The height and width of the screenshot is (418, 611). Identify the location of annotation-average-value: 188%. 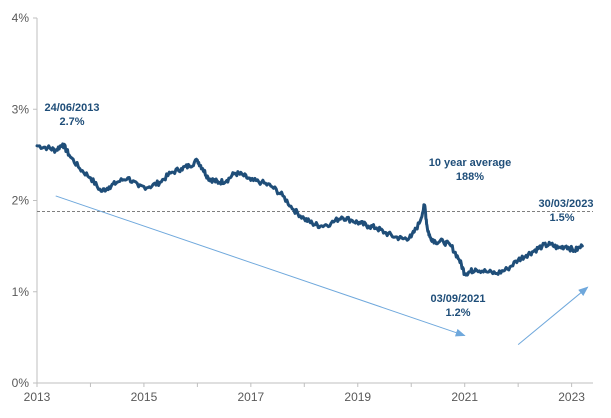
(470, 177).